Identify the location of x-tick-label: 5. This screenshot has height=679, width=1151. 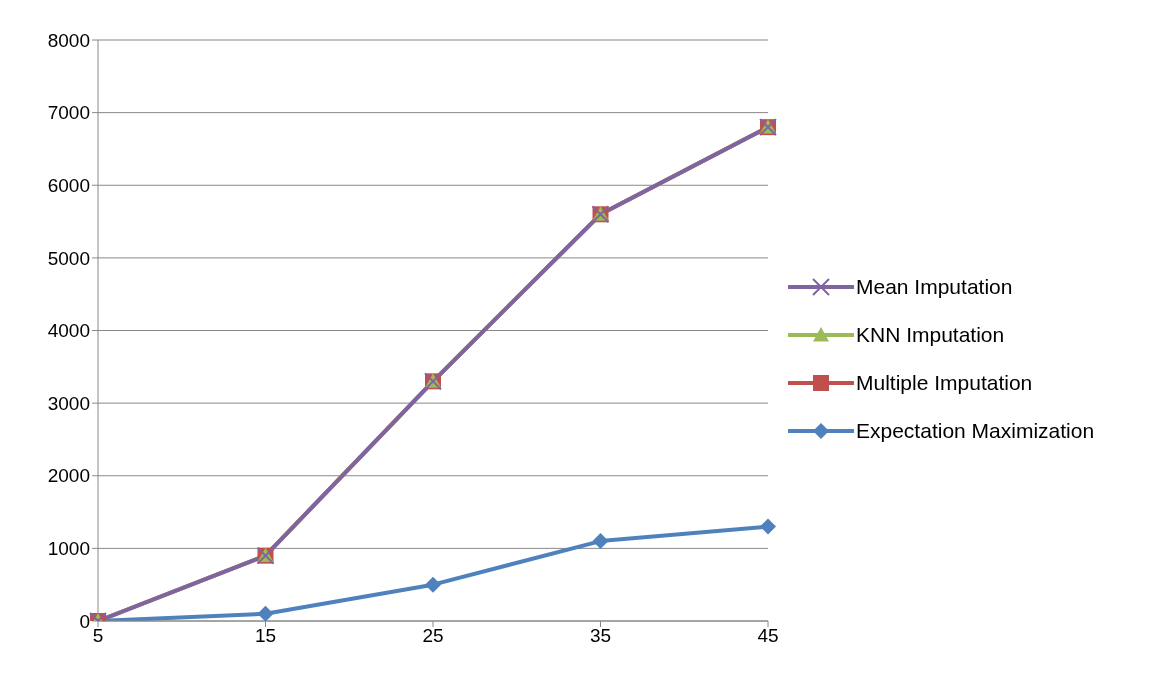
(98, 636).